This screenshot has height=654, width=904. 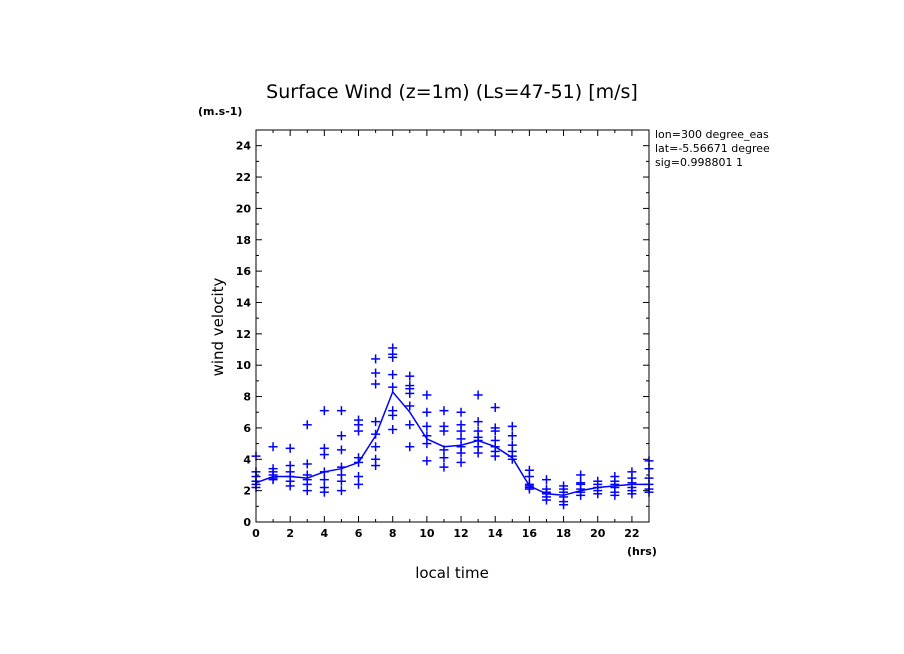 I want to click on x-tick-label: 20, so click(x=598, y=533).